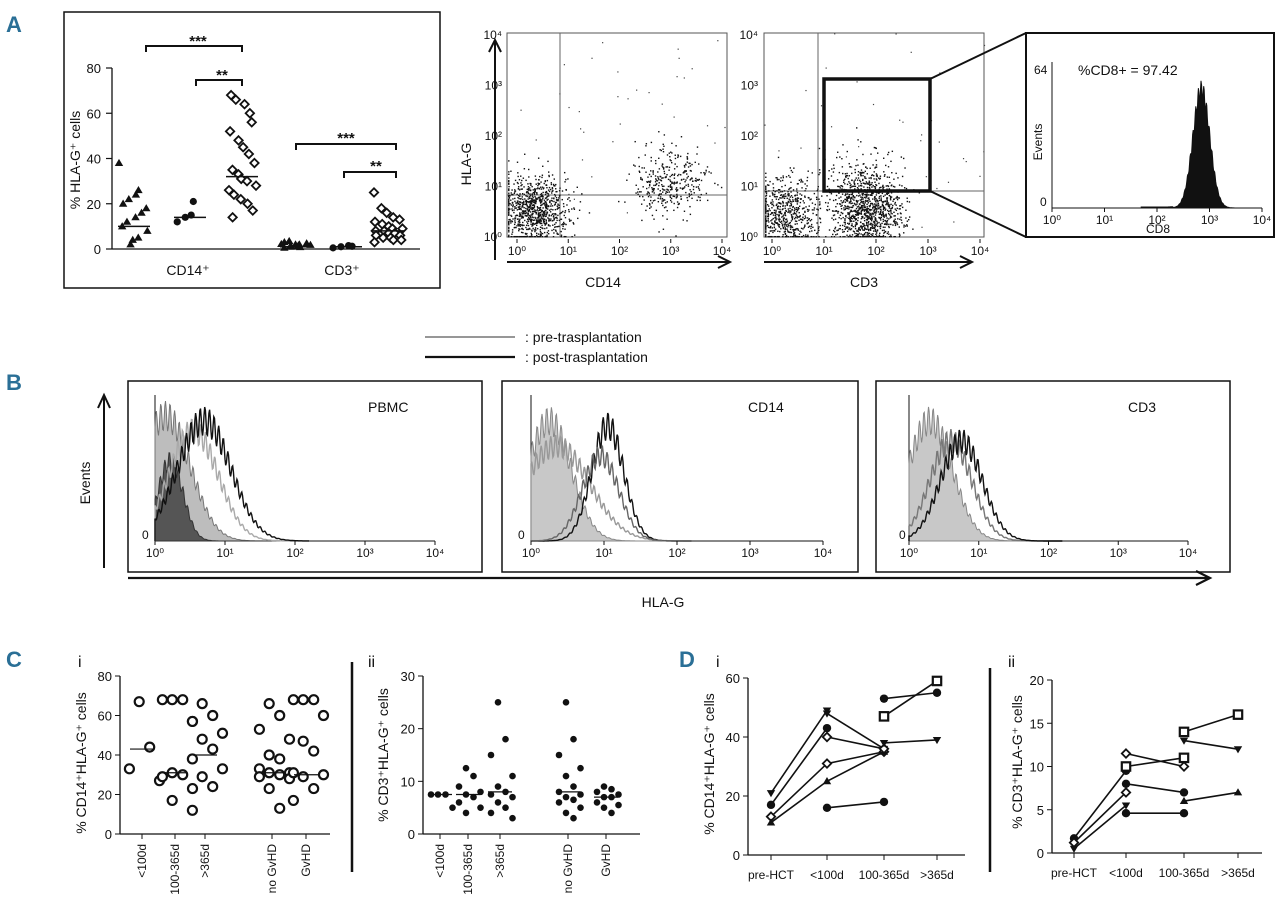 The height and width of the screenshot is (913, 1280). I want to click on x-tick-label: 10³, so click(1118, 553).